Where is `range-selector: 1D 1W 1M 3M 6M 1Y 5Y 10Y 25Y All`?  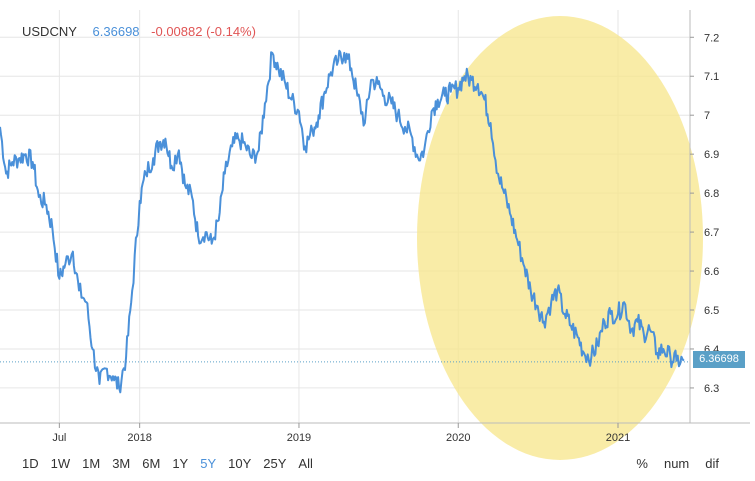
range-selector: 1D 1W 1M 3M 6M 1Y 5Y 10Y 25Y All is located at coordinates (173, 463).